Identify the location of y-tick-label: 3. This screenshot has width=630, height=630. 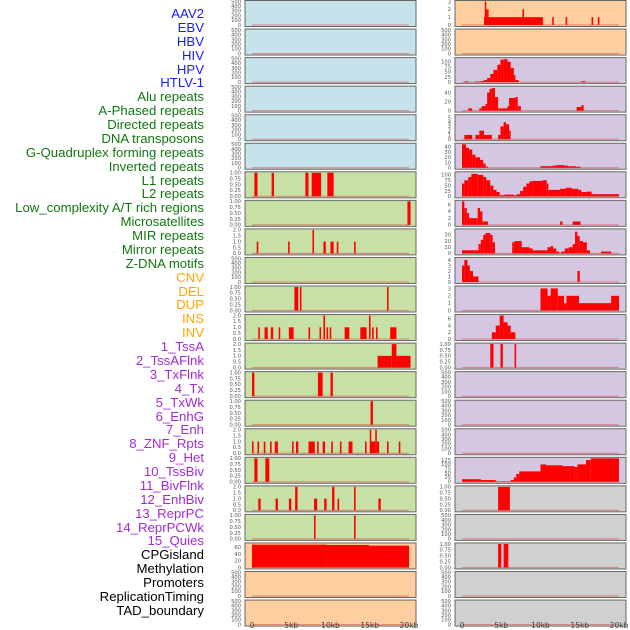
(449, 127).